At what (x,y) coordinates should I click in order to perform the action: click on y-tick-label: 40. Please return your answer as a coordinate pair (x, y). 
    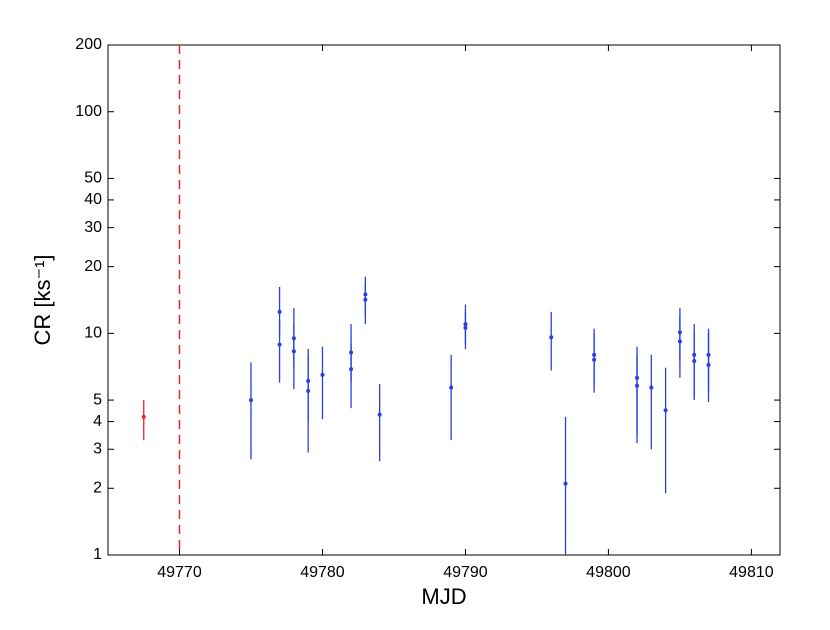
    Looking at the image, I should click on (93, 199).